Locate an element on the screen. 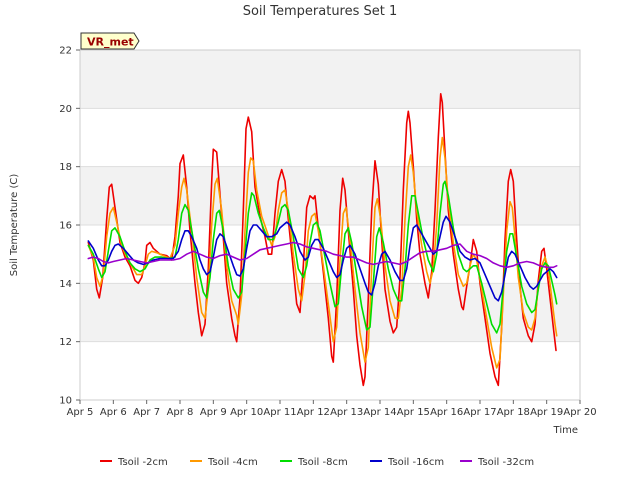 This screenshot has height=484, width=640. y-axis-ticks: 10 12 14 16 18 20 22 is located at coordinates (69, 226).